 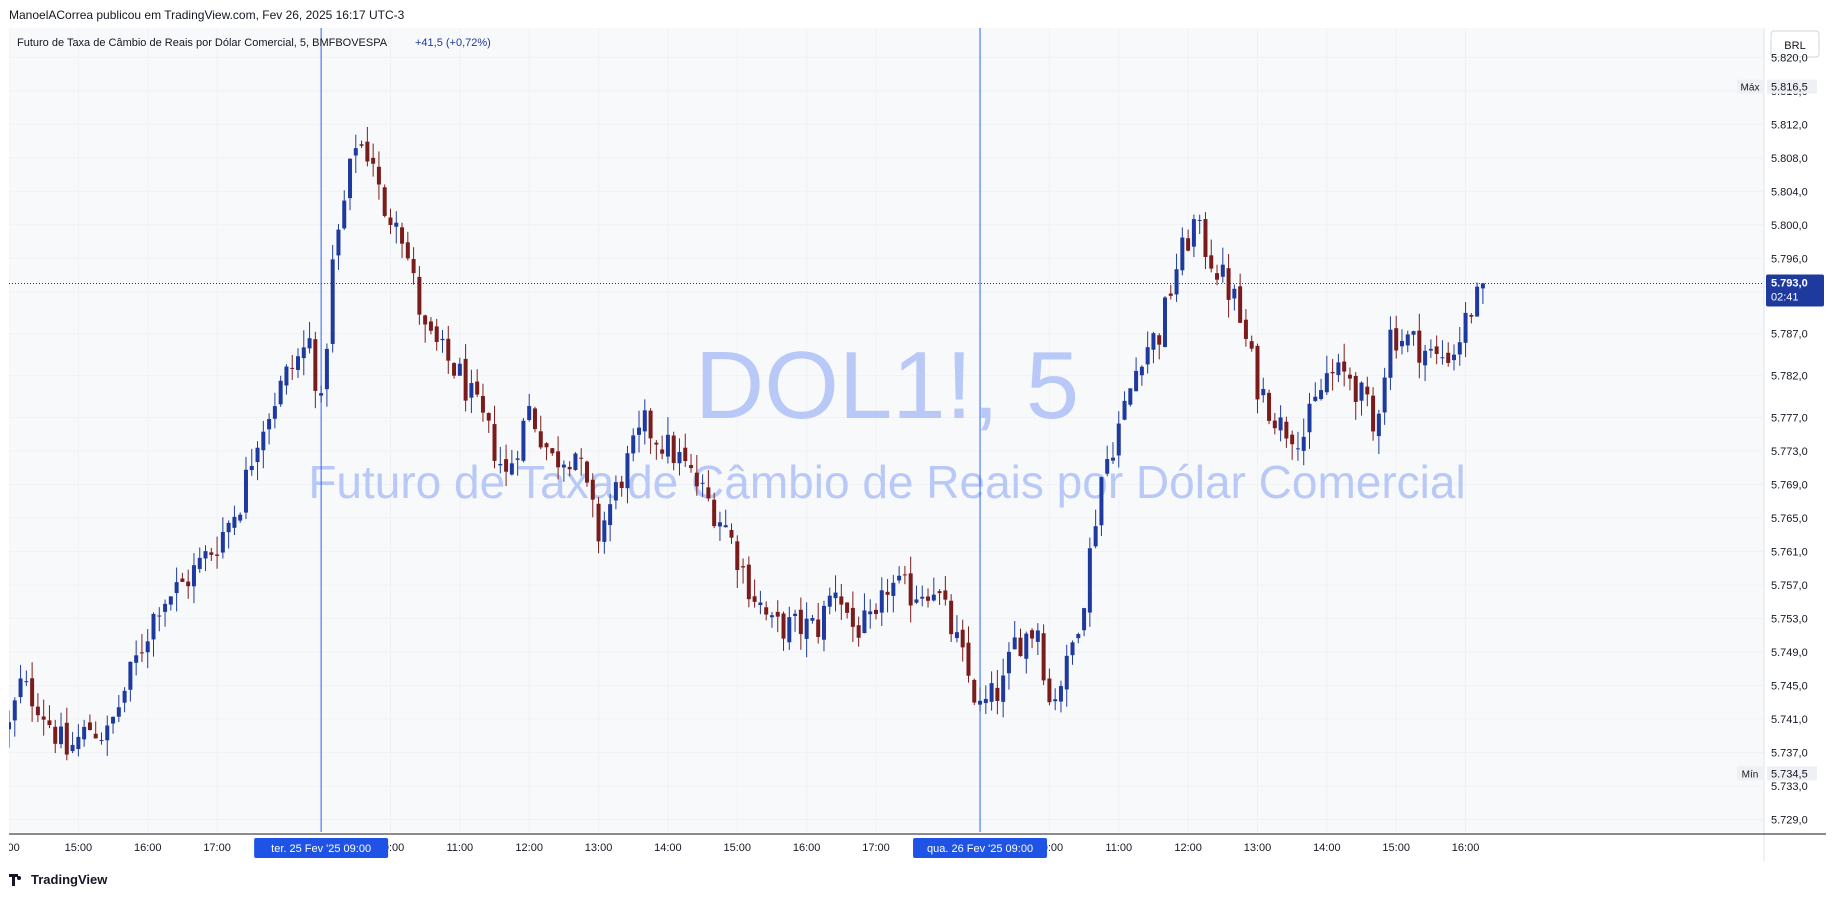 What do you see at coordinates (1777, 86) in the screenshot?
I see `max-marker: Máx 5.816,5` at bounding box center [1777, 86].